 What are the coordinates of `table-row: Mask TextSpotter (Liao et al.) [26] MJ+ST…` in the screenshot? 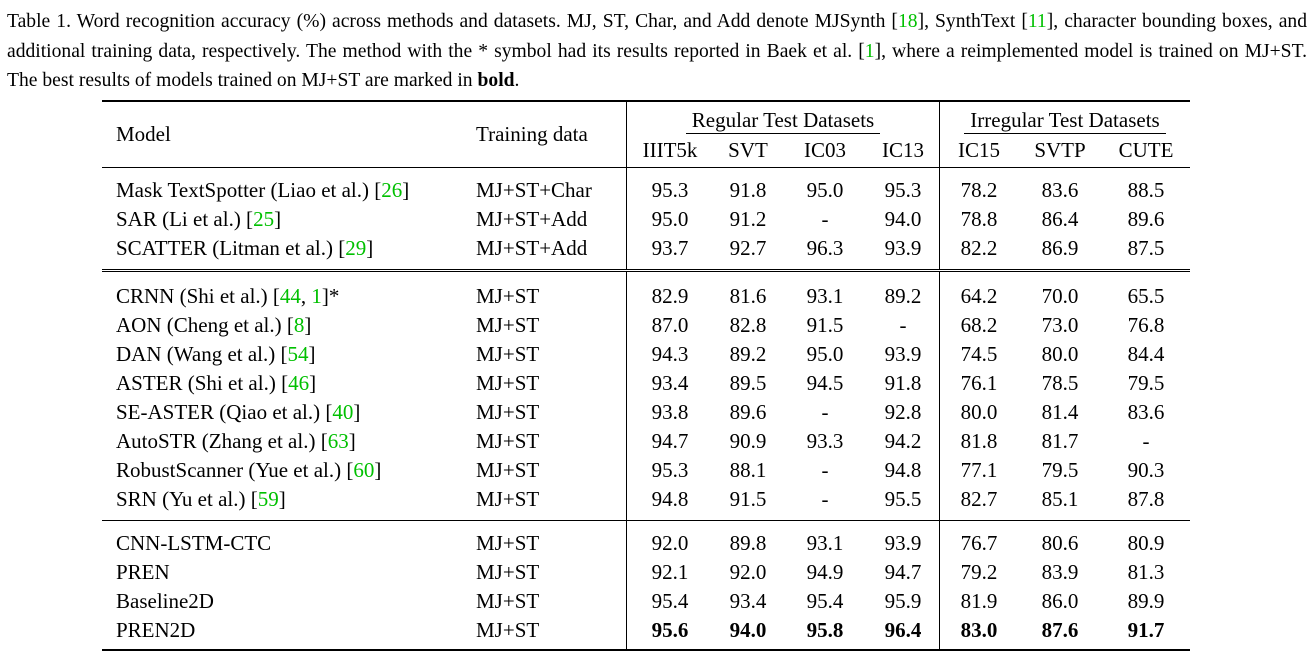 It's located at (646, 186).